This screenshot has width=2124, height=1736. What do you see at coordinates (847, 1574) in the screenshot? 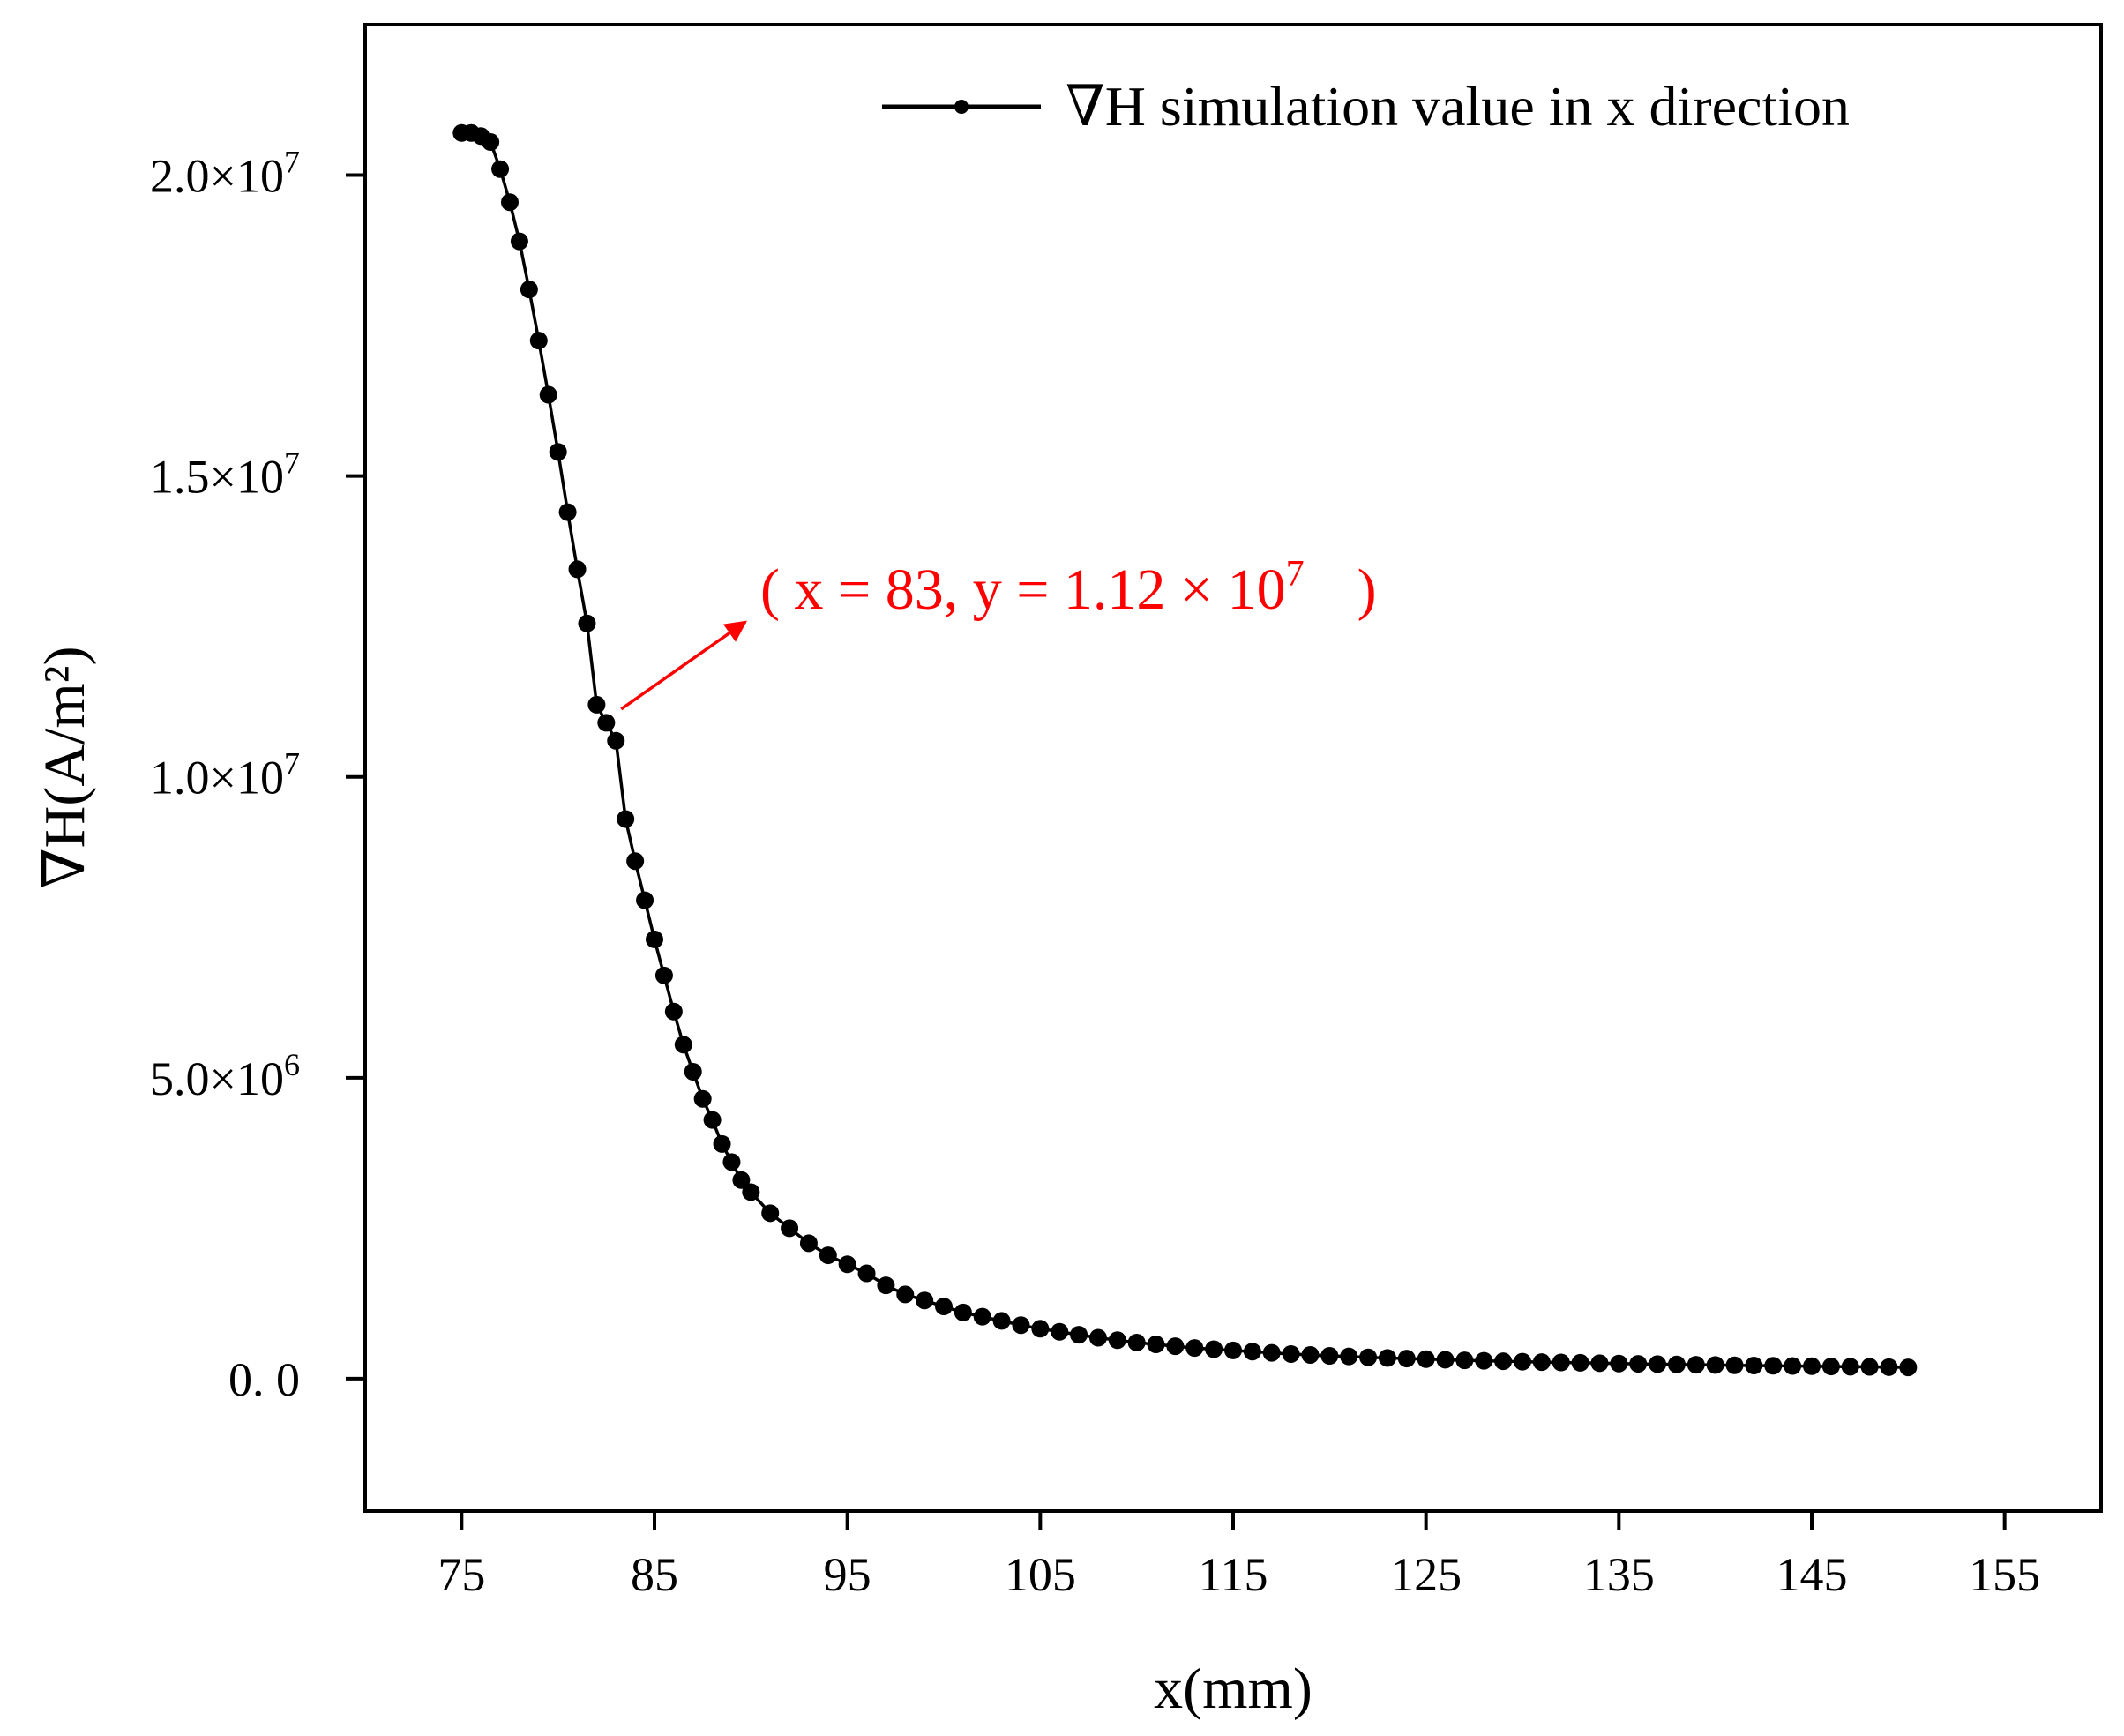
I see `x-tick-label: 95` at bounding box center [847, 1574].